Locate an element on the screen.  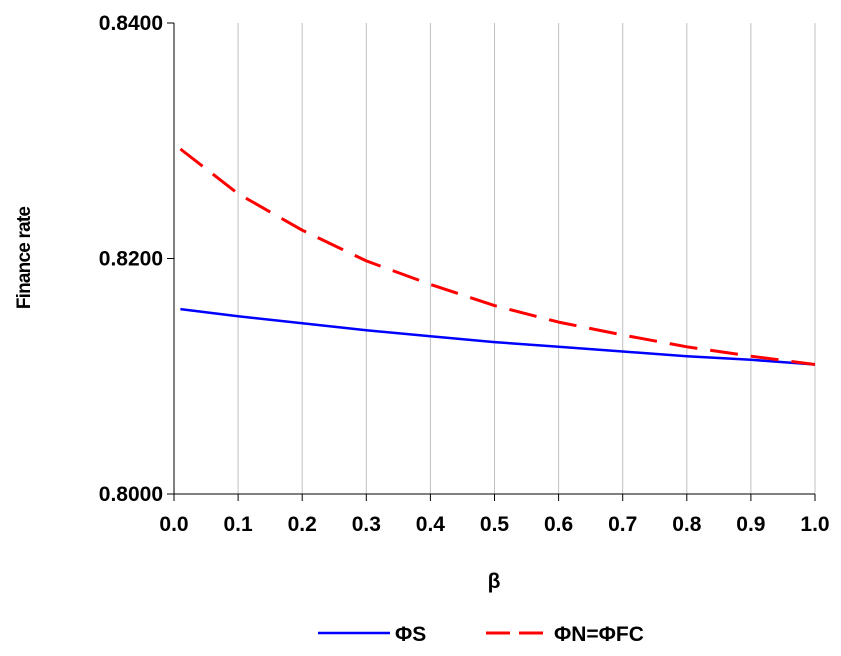
x-tick-label: 0.7 is located at coordinates (622, 524).